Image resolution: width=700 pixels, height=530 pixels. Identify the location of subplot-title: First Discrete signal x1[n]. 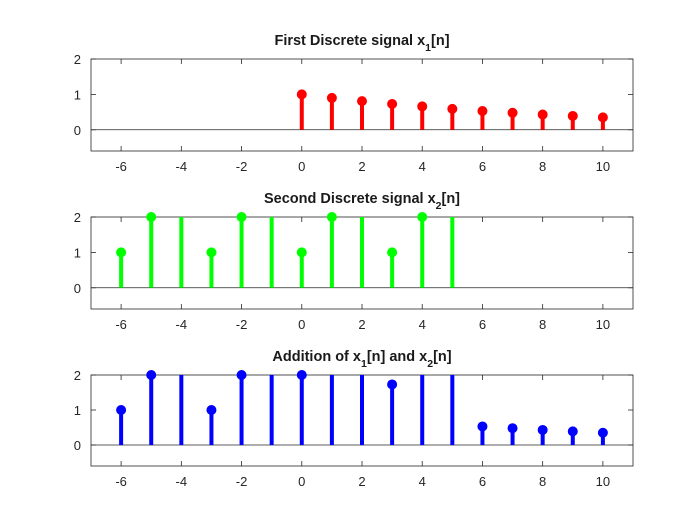
(361, 43).